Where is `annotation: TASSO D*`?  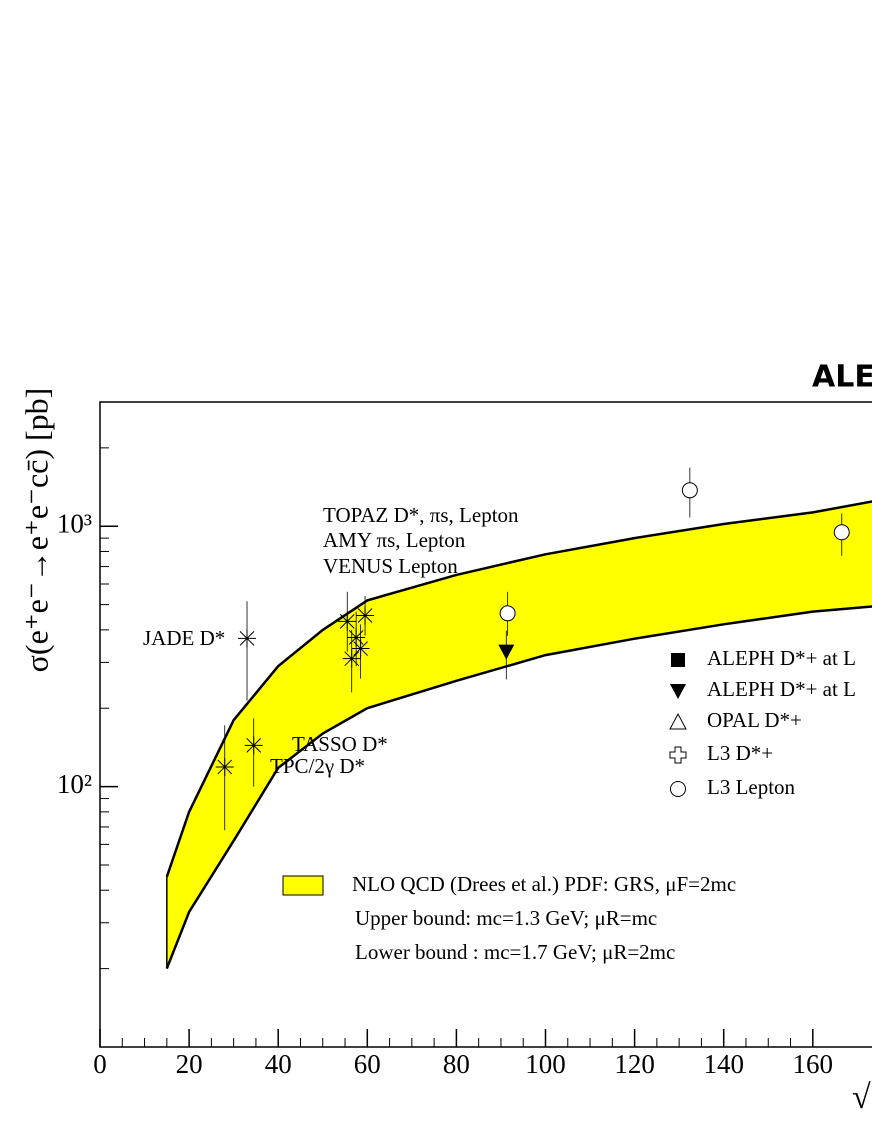
annotation: TASSO D* is located at coordinates (340, 744).